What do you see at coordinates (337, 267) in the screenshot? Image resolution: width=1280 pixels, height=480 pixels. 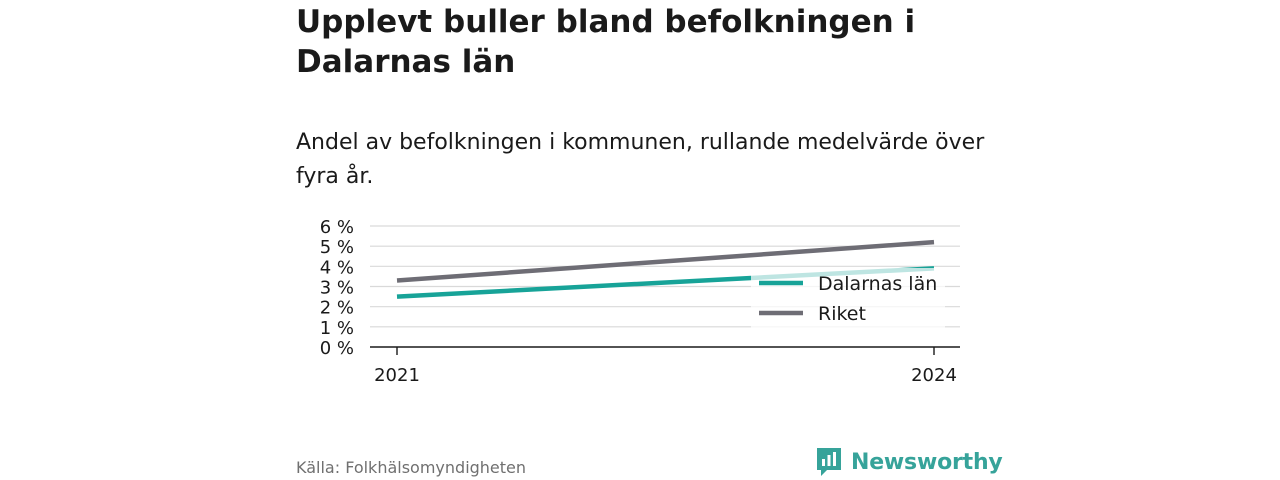 I see `y-tick-label: 4 %` at bounding box center [337, 267].